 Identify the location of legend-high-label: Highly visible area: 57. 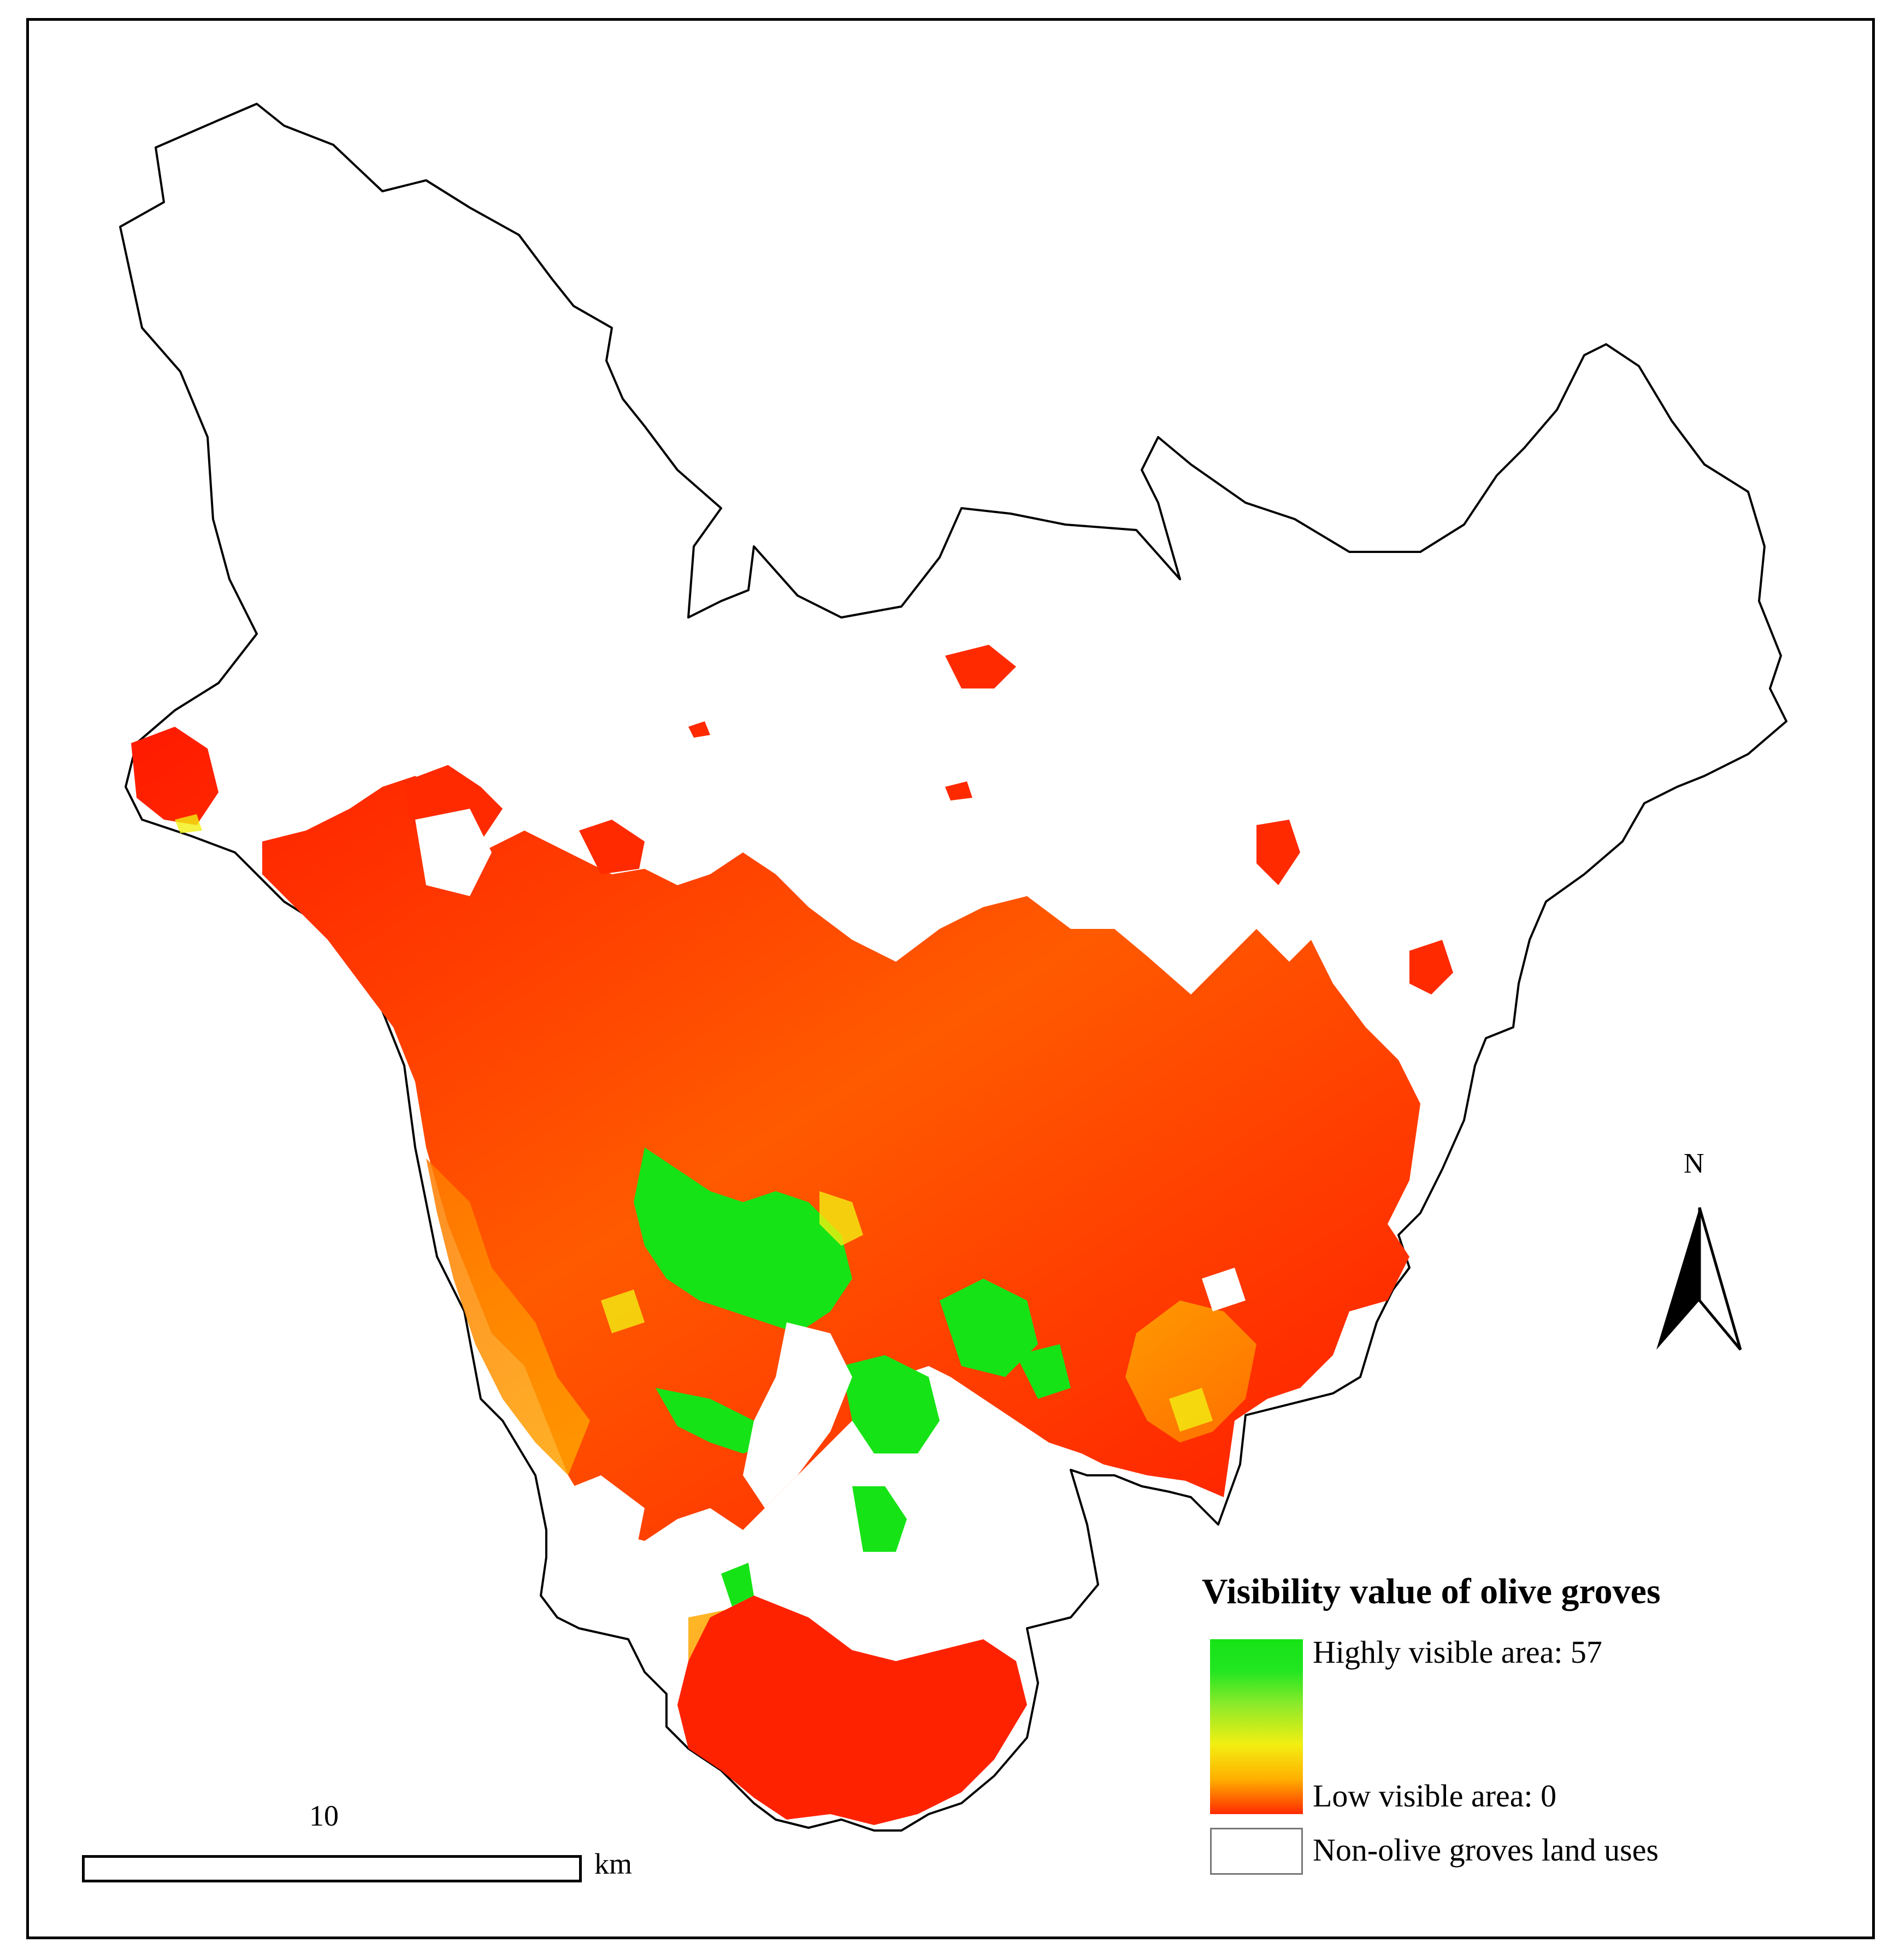
(1457, 1652).